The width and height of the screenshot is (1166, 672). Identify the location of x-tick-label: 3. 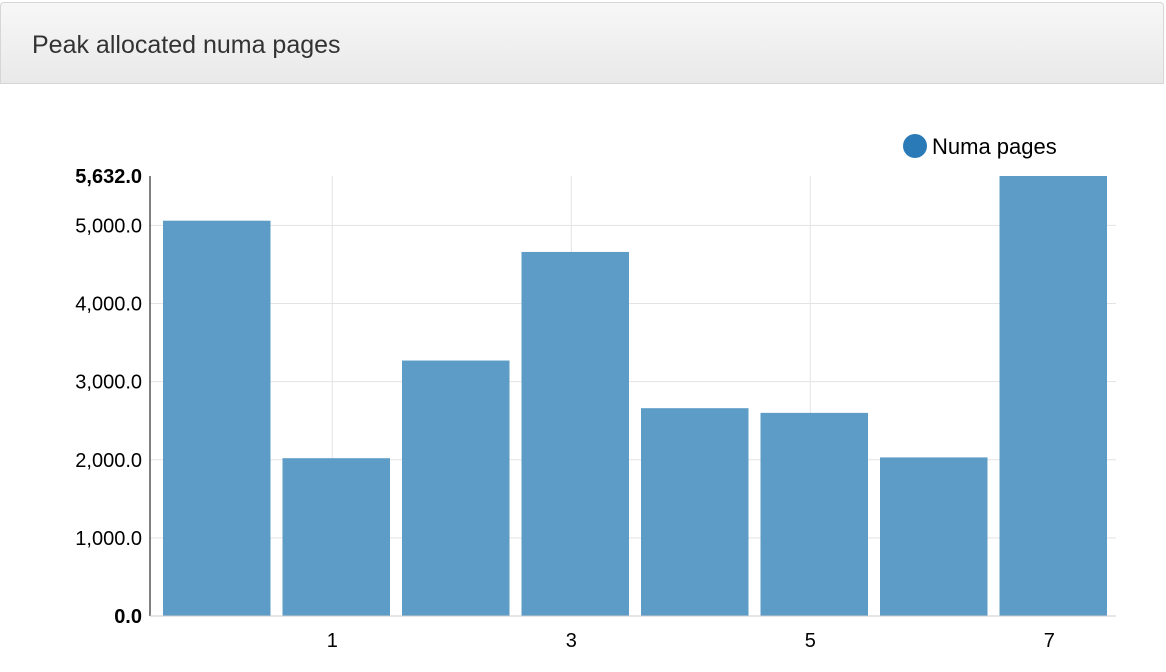
(571, 641).